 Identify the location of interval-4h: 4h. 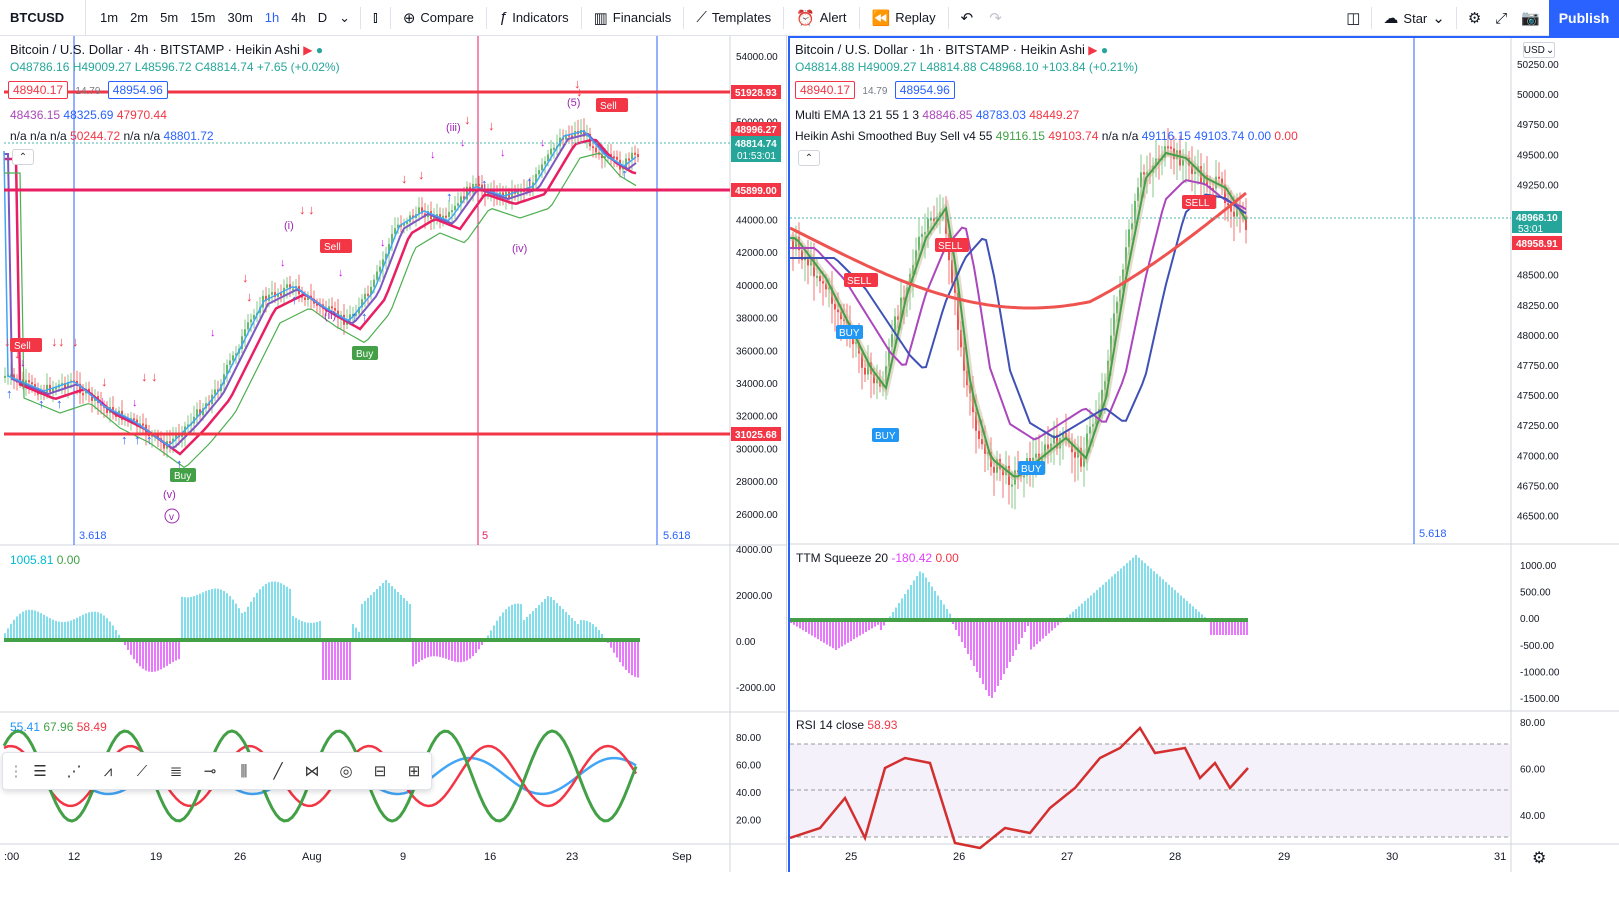
(298, 17).